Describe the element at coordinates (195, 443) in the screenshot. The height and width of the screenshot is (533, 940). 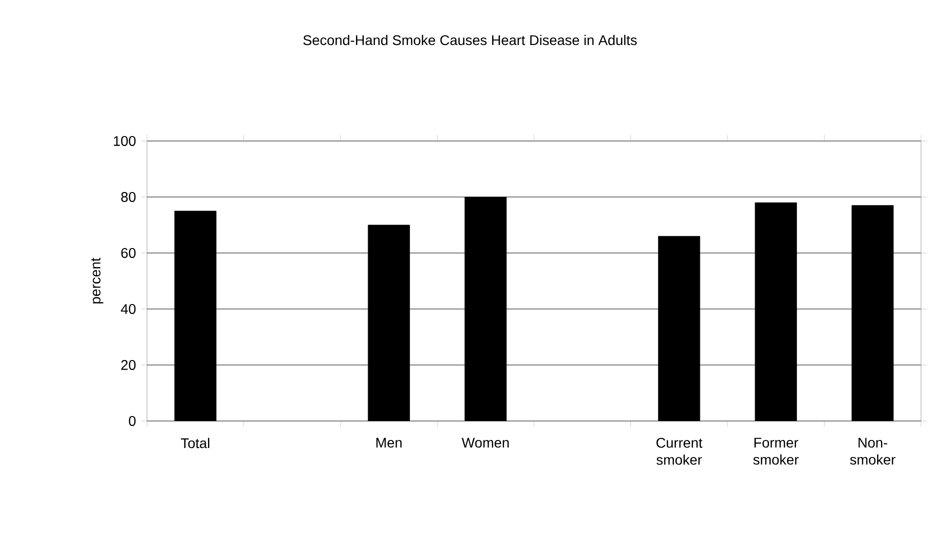
I see `x-tick-label: Total` at that location.